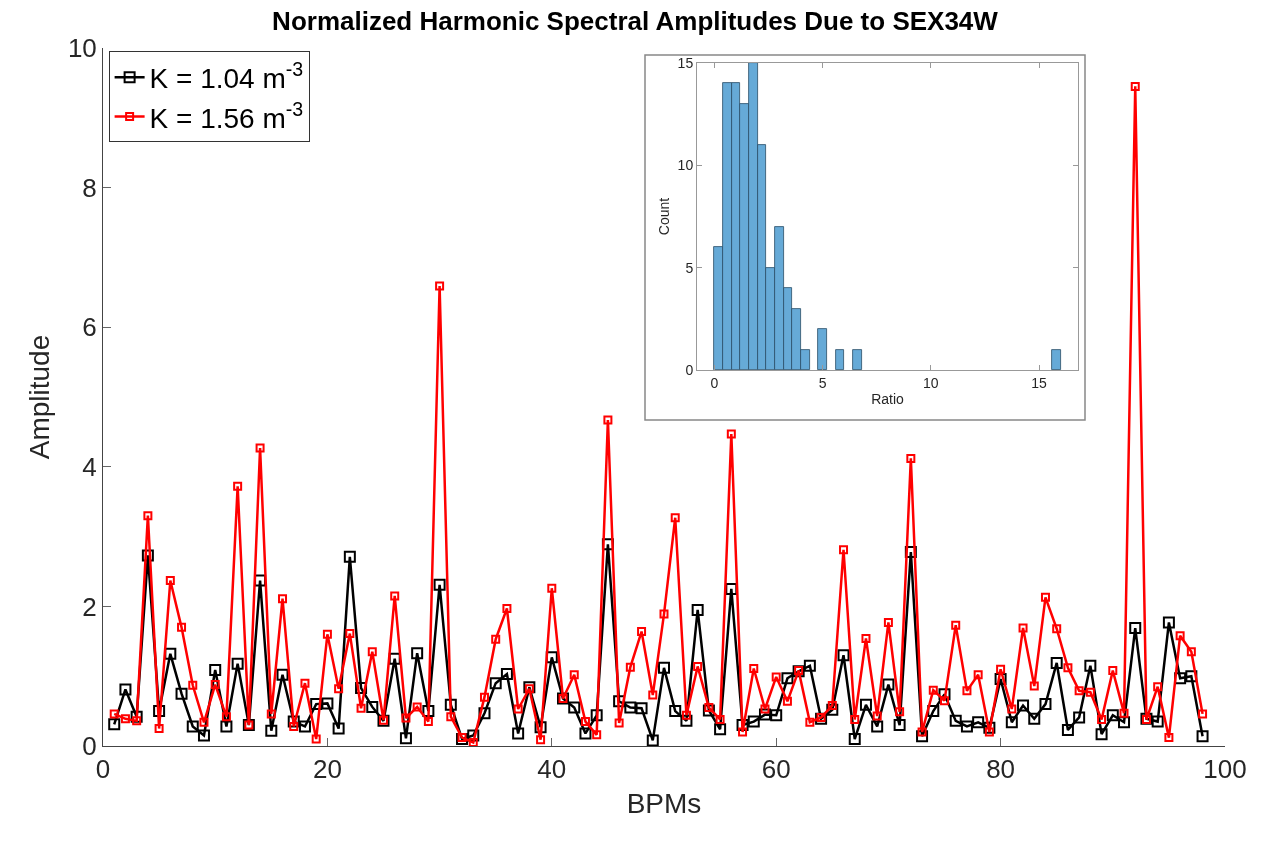 The height and width of the screenshot is (846, 1270). What do you see at coordinates (226, 115) in the screenshot?
I see `legend-label: K = 1.56 m$^{-3}$` at bounding box center [226, 115].